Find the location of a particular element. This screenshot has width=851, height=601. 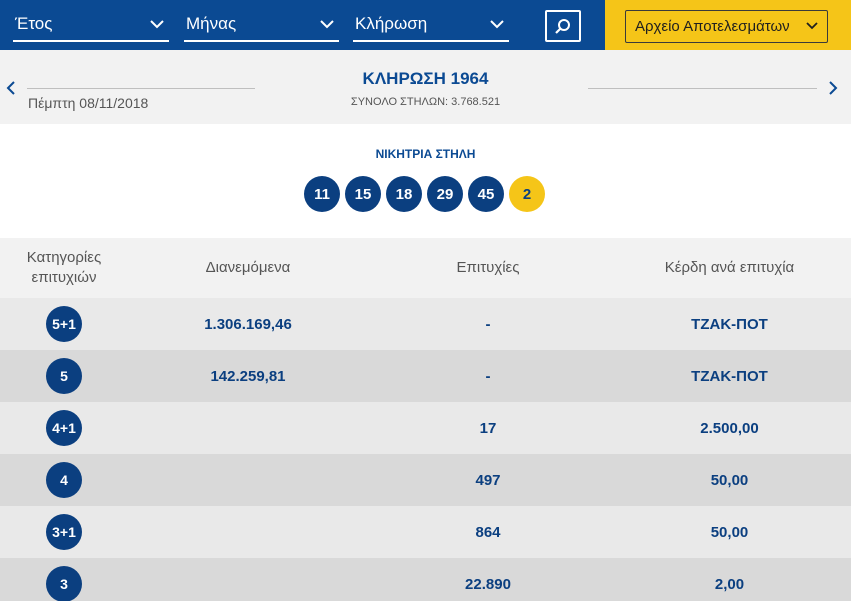

divider-right is located at coordinates (702, 88).